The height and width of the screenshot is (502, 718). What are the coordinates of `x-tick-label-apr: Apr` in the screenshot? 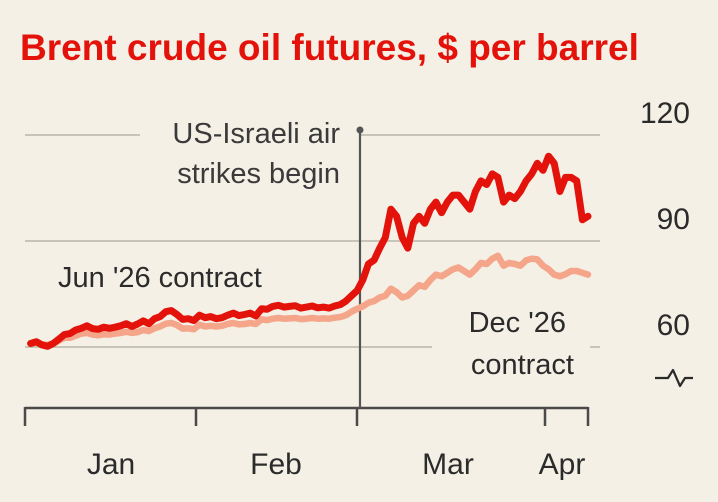 It's located at (562, 464).